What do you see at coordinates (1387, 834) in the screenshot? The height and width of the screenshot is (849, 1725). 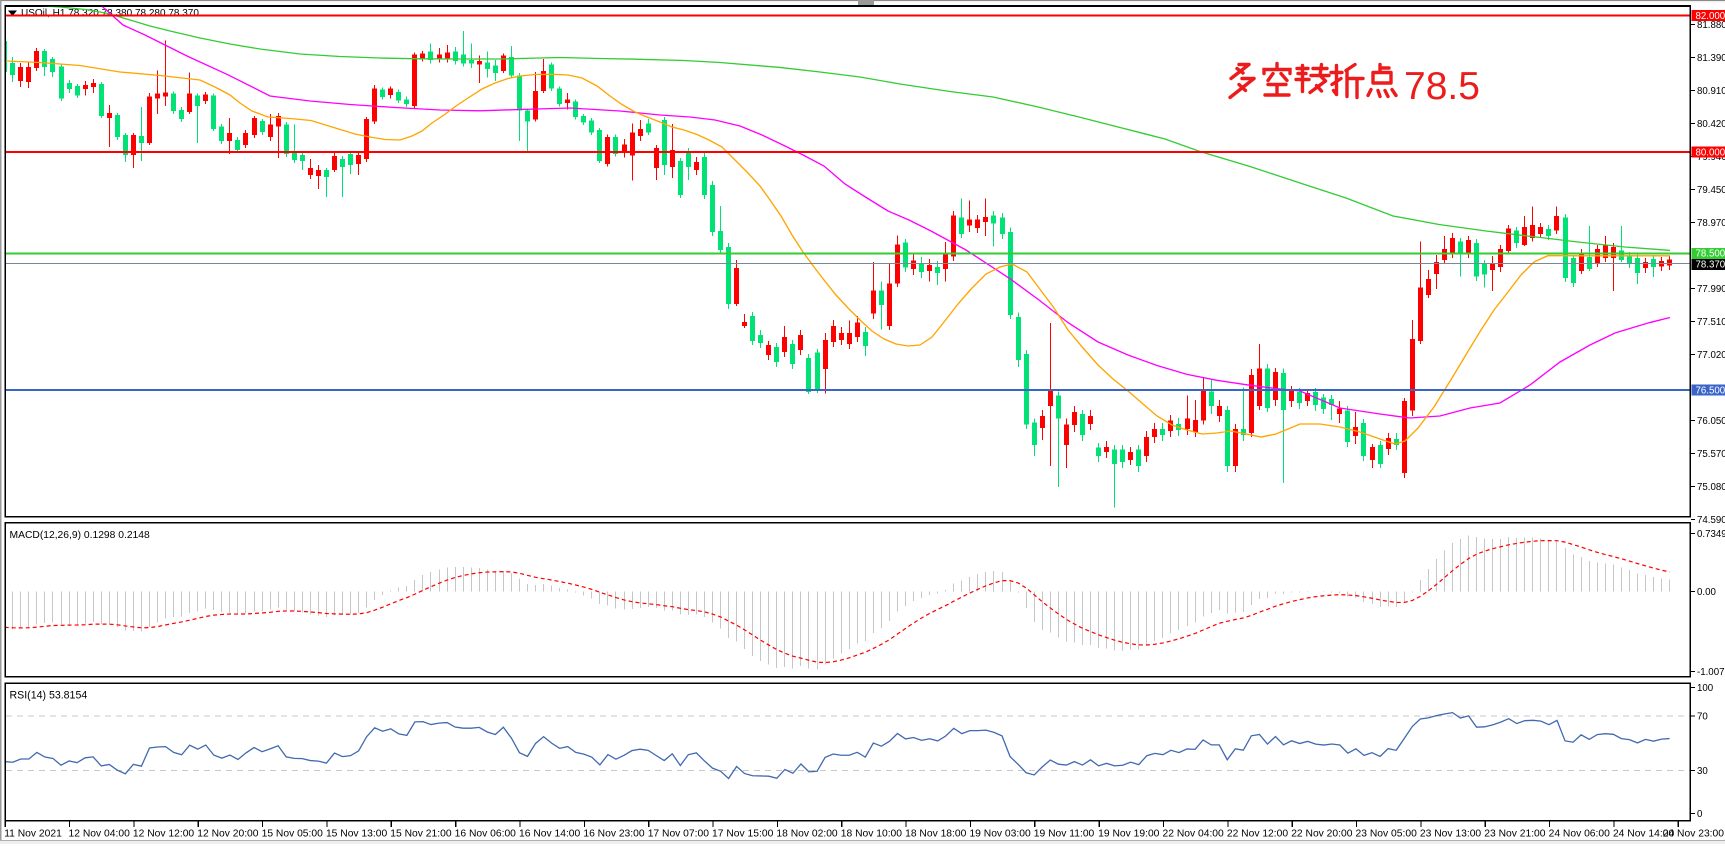 I see `svg-text: 23 Nov 05:00` at bounding box center [1387, 834].